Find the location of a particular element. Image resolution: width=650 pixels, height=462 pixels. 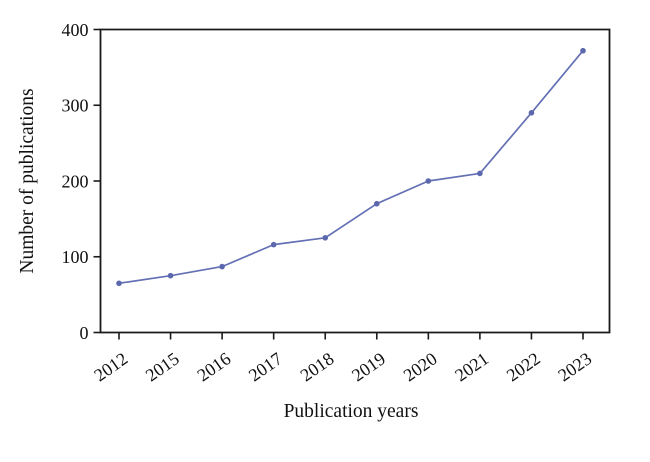

y-tick-label: 0 is located at coordinates (84, 333).